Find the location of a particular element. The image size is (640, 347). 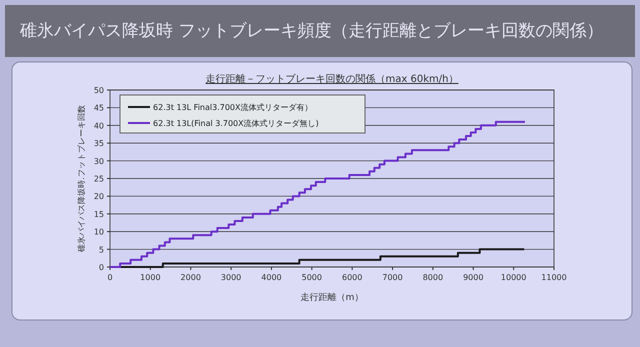

y-tick-label: 50 is located at coordinates (99, 90).